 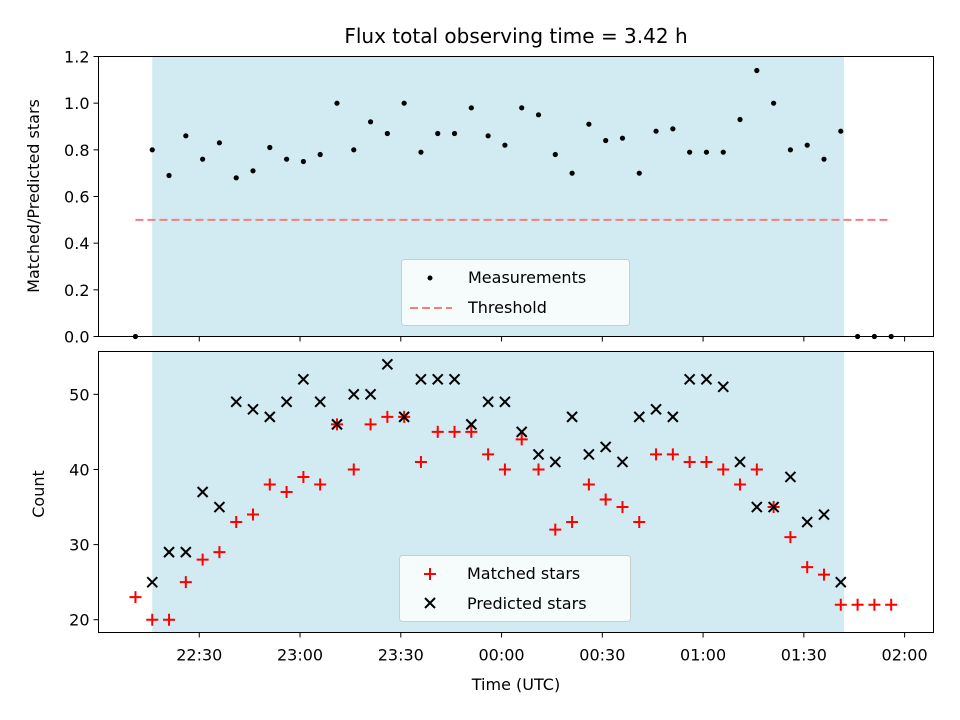 What do you see at coordinates (527, 277) in the screenshot?
I see `legend-label-measurements: Measurements` at bounding box center [527, 277].